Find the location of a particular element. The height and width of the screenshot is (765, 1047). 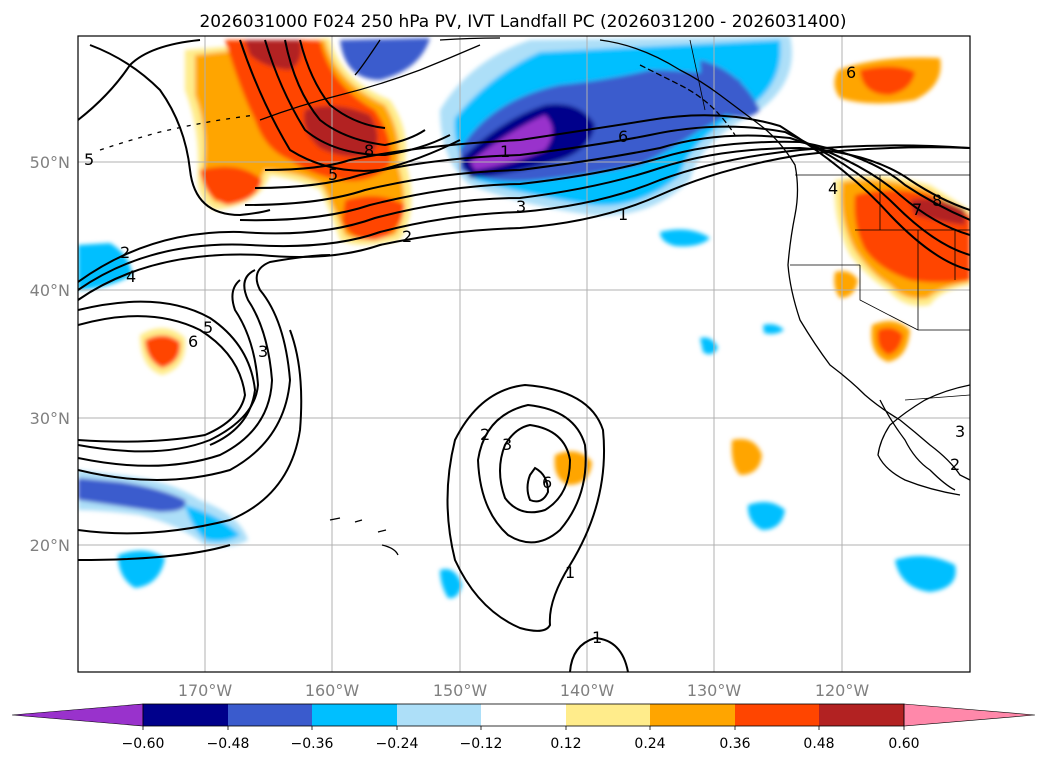

shade-neg-east-trop2 is located at coordinates (766, 515).